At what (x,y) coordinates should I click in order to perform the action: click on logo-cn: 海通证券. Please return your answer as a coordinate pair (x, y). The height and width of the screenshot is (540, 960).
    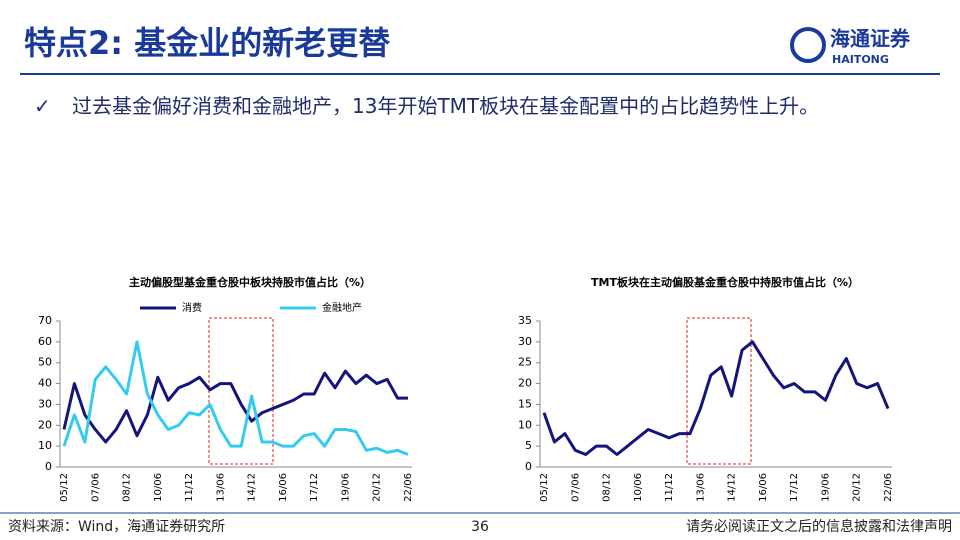
    Looking at the image, I should click on (870, 39).